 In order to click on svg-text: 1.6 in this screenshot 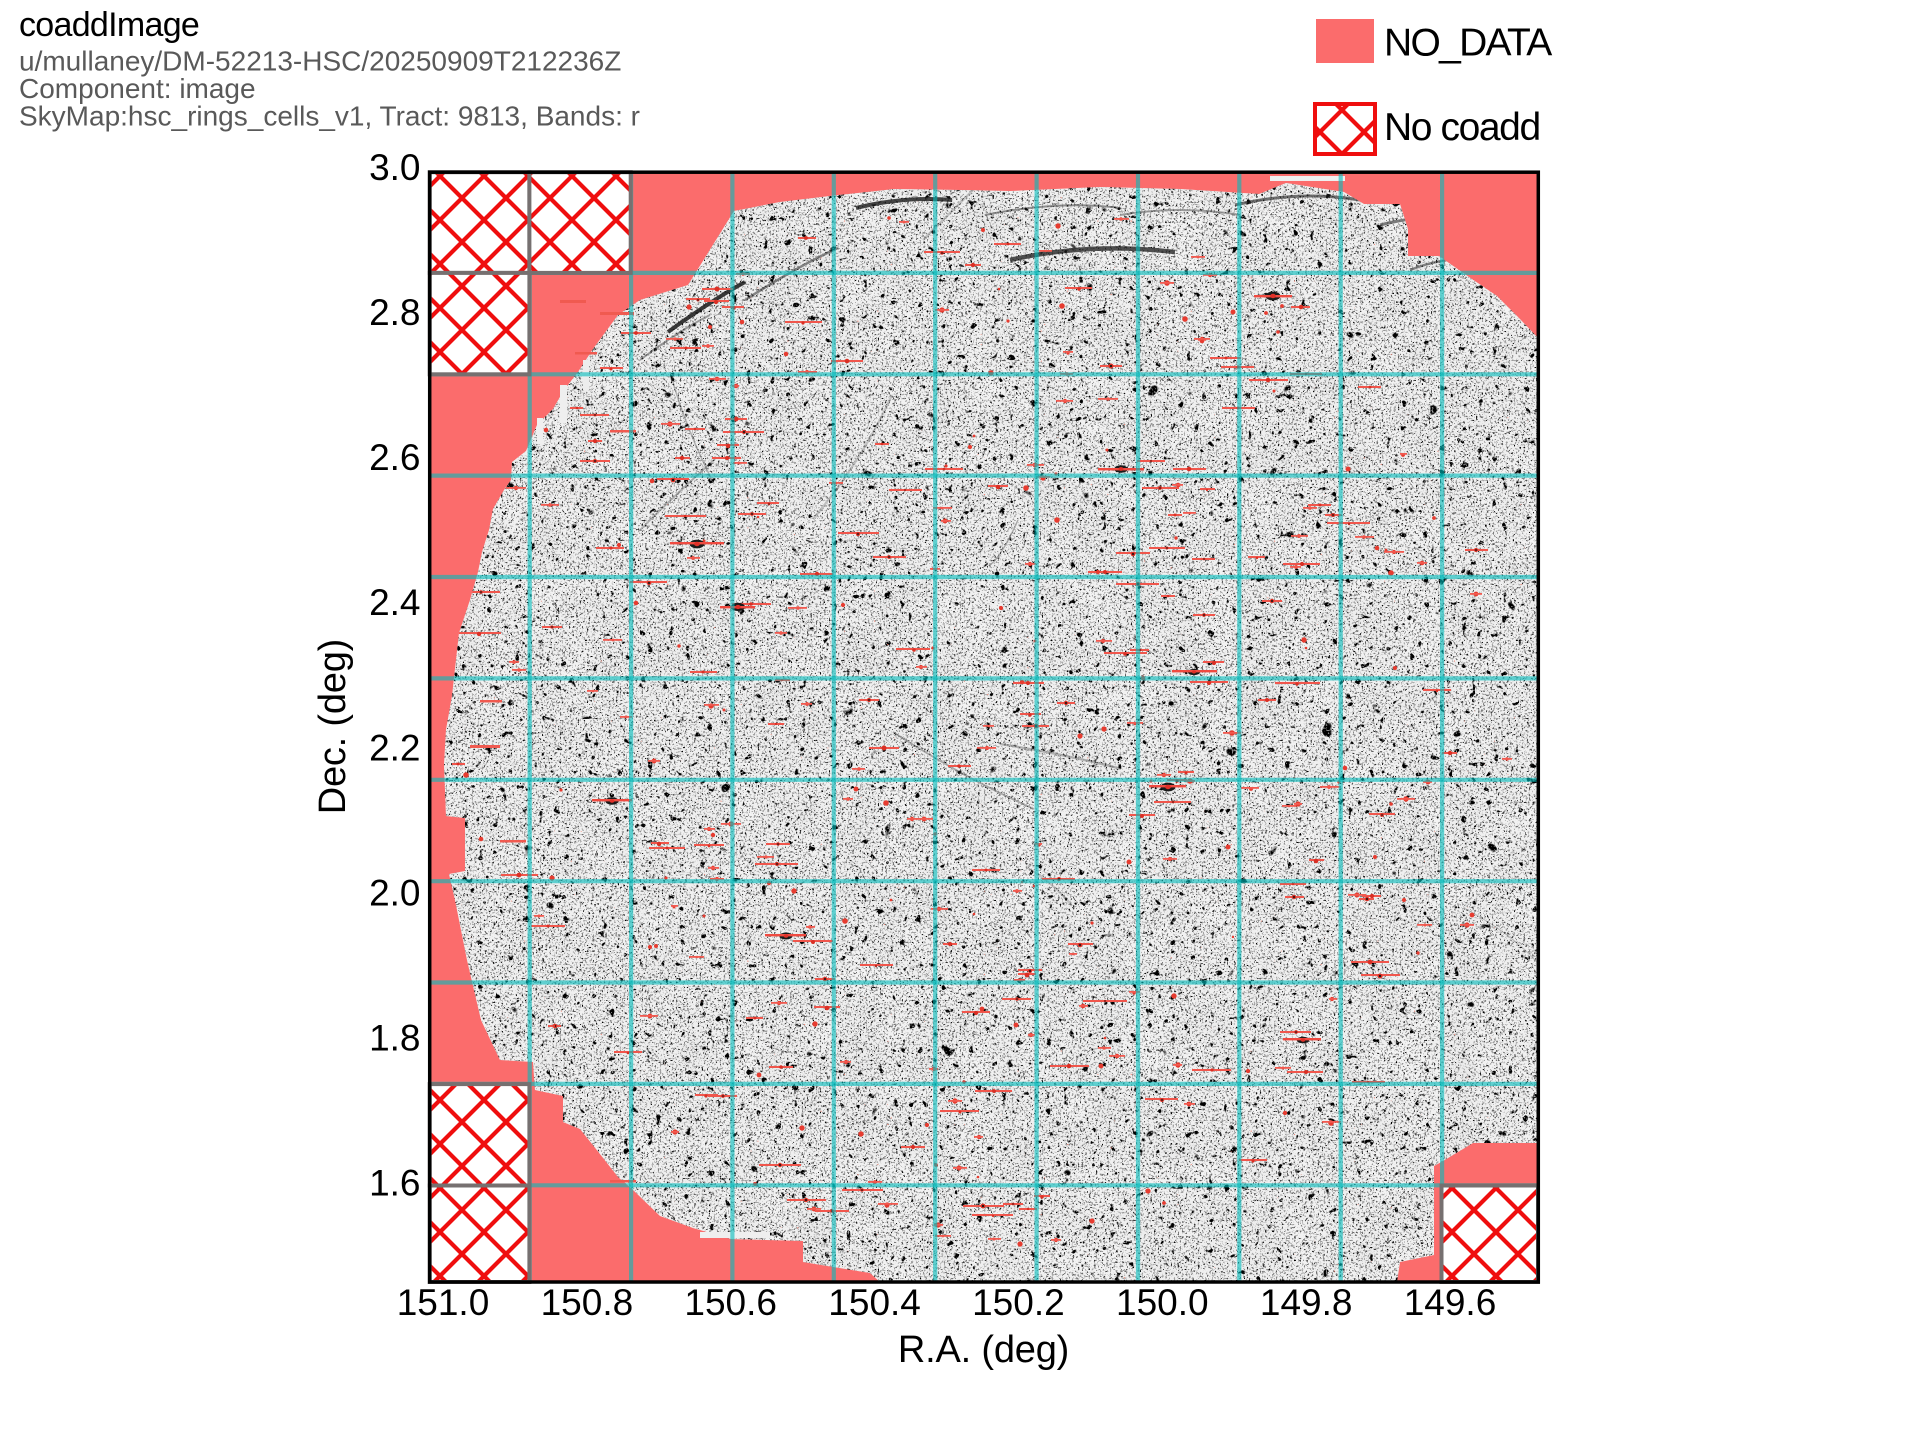, I will do `click(394, 1183)`.